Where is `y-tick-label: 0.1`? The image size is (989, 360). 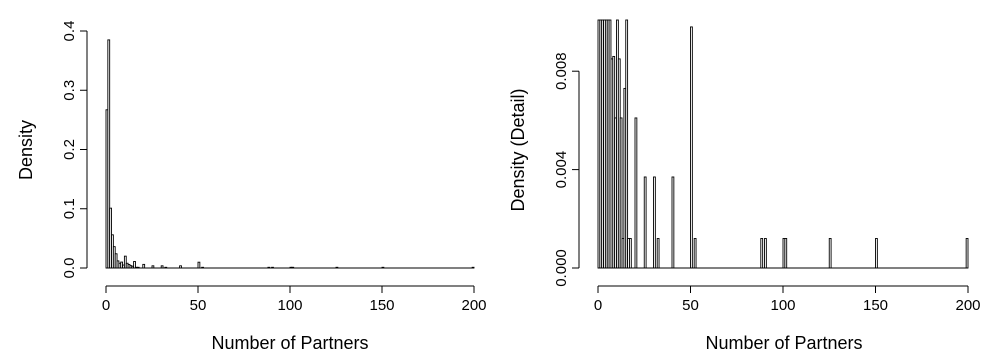 y-tick-label: 0.1 is located at coordinates (69, 208).